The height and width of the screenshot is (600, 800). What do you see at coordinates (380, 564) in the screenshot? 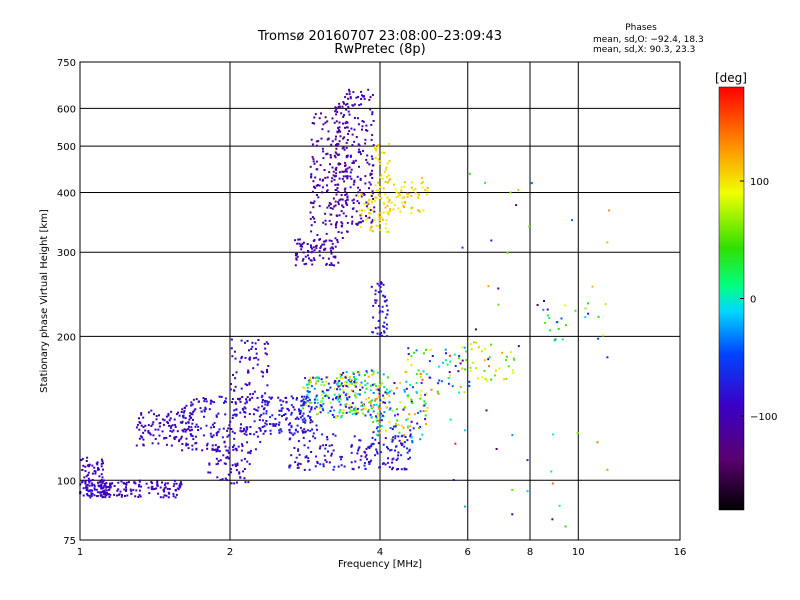
I see `x-axis-label: Frequency [MHz]` at bounding box center [380, 564].